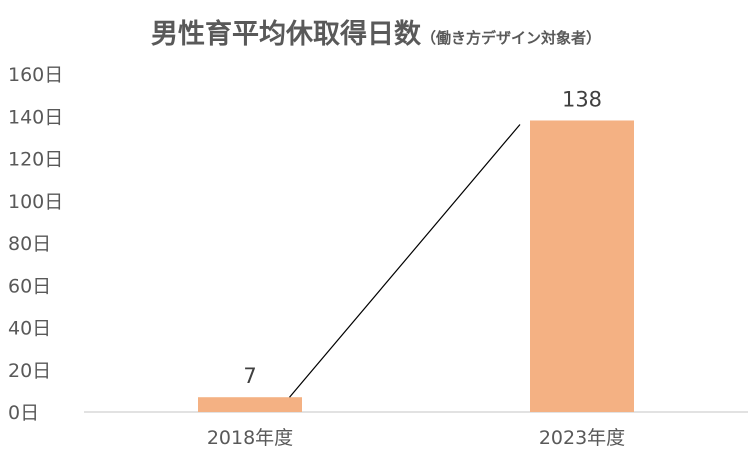  What do you see at coordinates (285, 34) in the screenshot?
I see `chart-title-main: 男性育平均休取得日数` at bounding box center [285, 34].